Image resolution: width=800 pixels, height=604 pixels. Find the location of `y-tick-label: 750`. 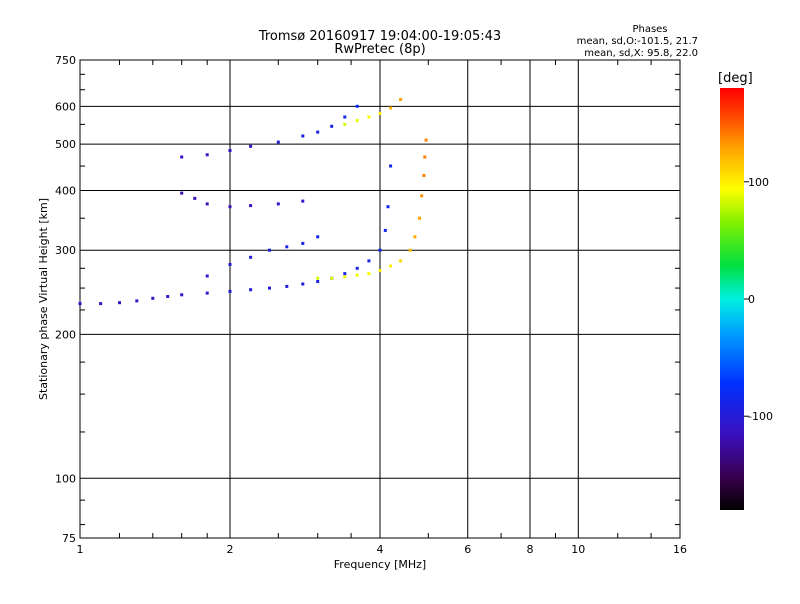

y-tick-label: 750 is located at coordinates (65, 60).